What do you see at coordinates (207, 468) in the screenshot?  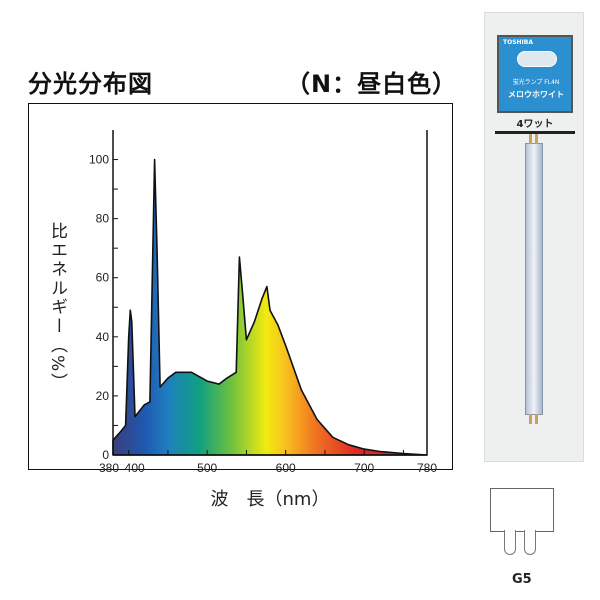 I see `x-tick-label: 500` at bounding box center [207, 468].